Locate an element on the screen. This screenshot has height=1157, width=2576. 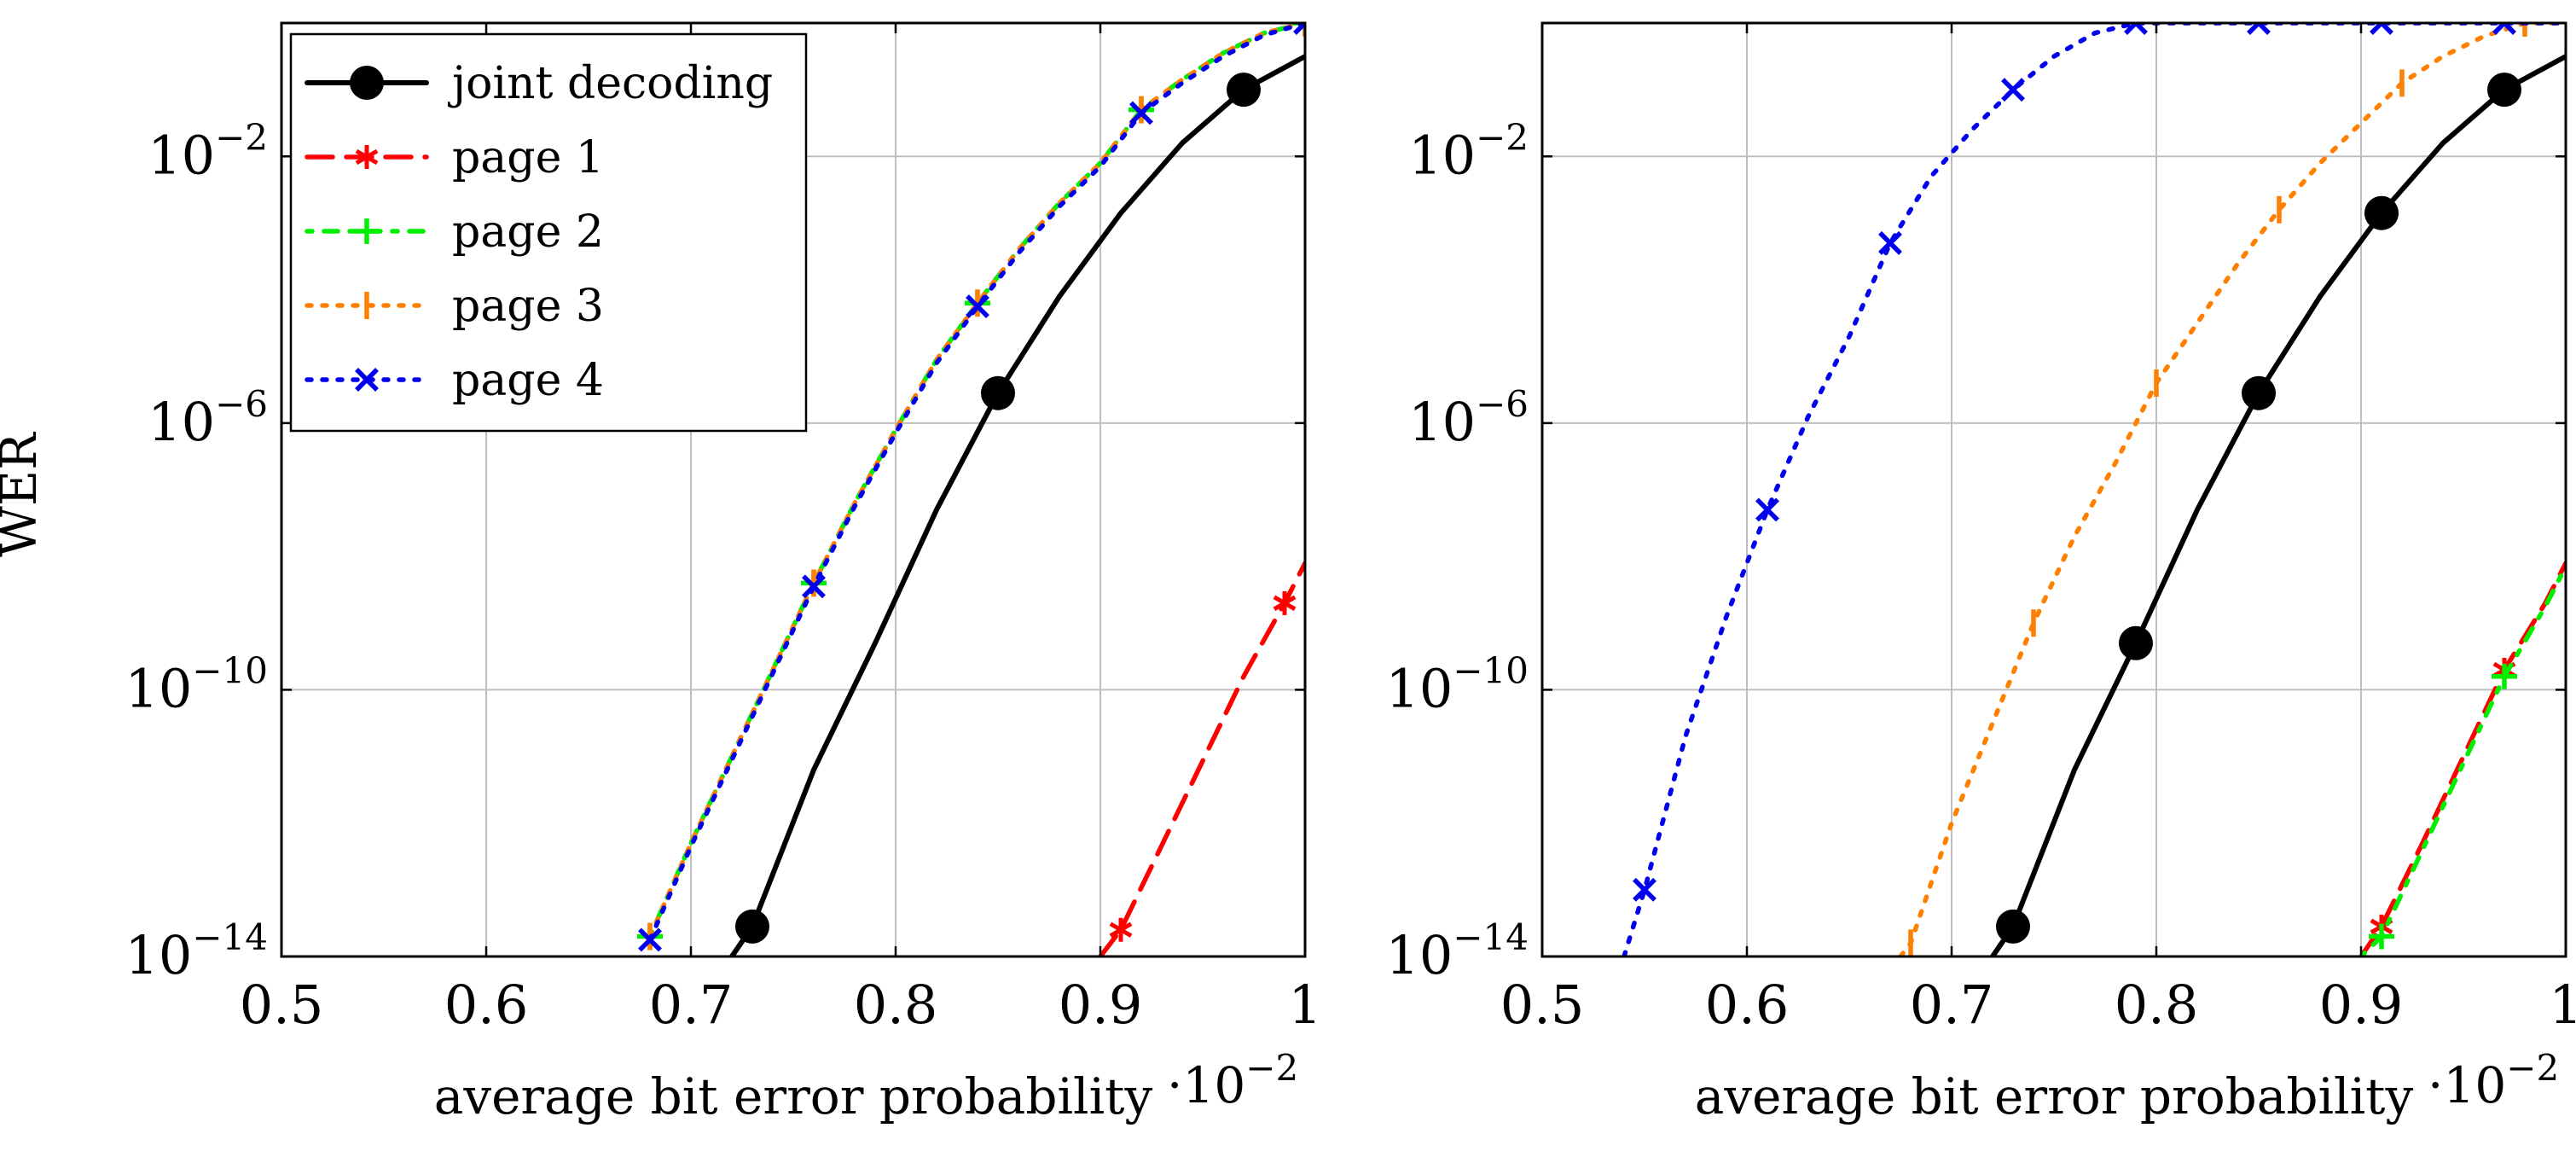
legend-label: page 2 is located at coordinates (528, 232).